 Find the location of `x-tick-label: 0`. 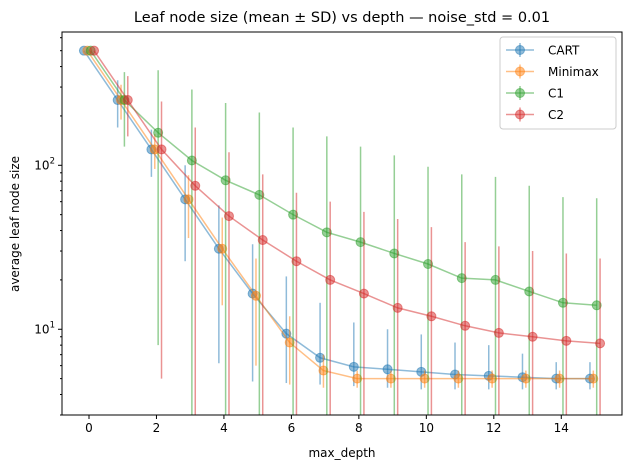

x-tick-label: 0 is located at coordinates (89, 428).